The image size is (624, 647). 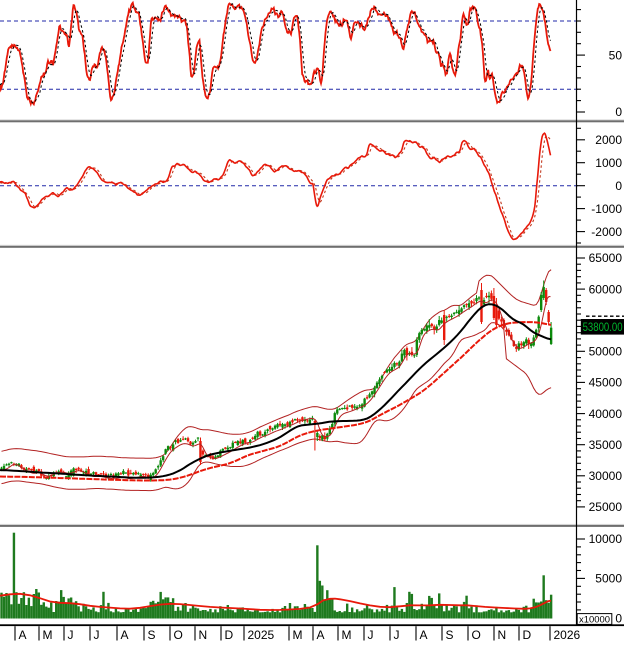 What do you see at coordinates (567, 635) in the screenshot?
I see `svg-text: 2026` at bounding box center [567, 635].